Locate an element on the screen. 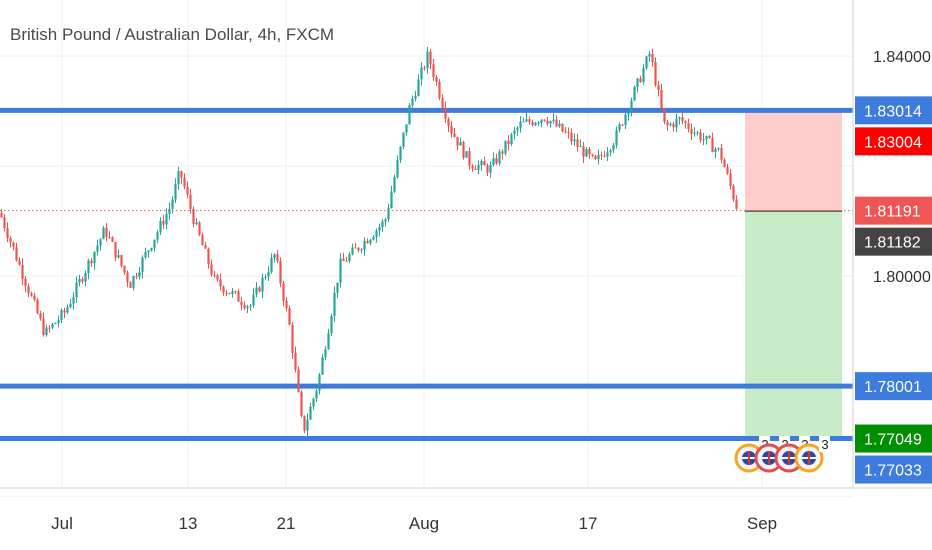  svg-text: 1.81191 is located at coordinates (892, 212).